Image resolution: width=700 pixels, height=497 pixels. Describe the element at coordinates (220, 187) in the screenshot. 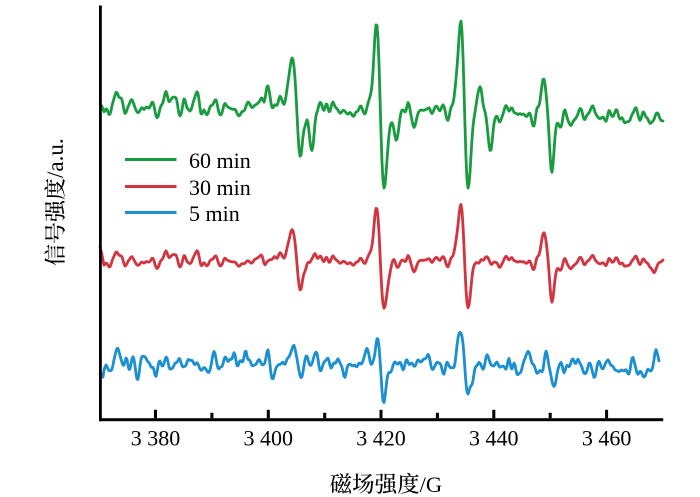

I see `svg-text: 30 min` at that location.